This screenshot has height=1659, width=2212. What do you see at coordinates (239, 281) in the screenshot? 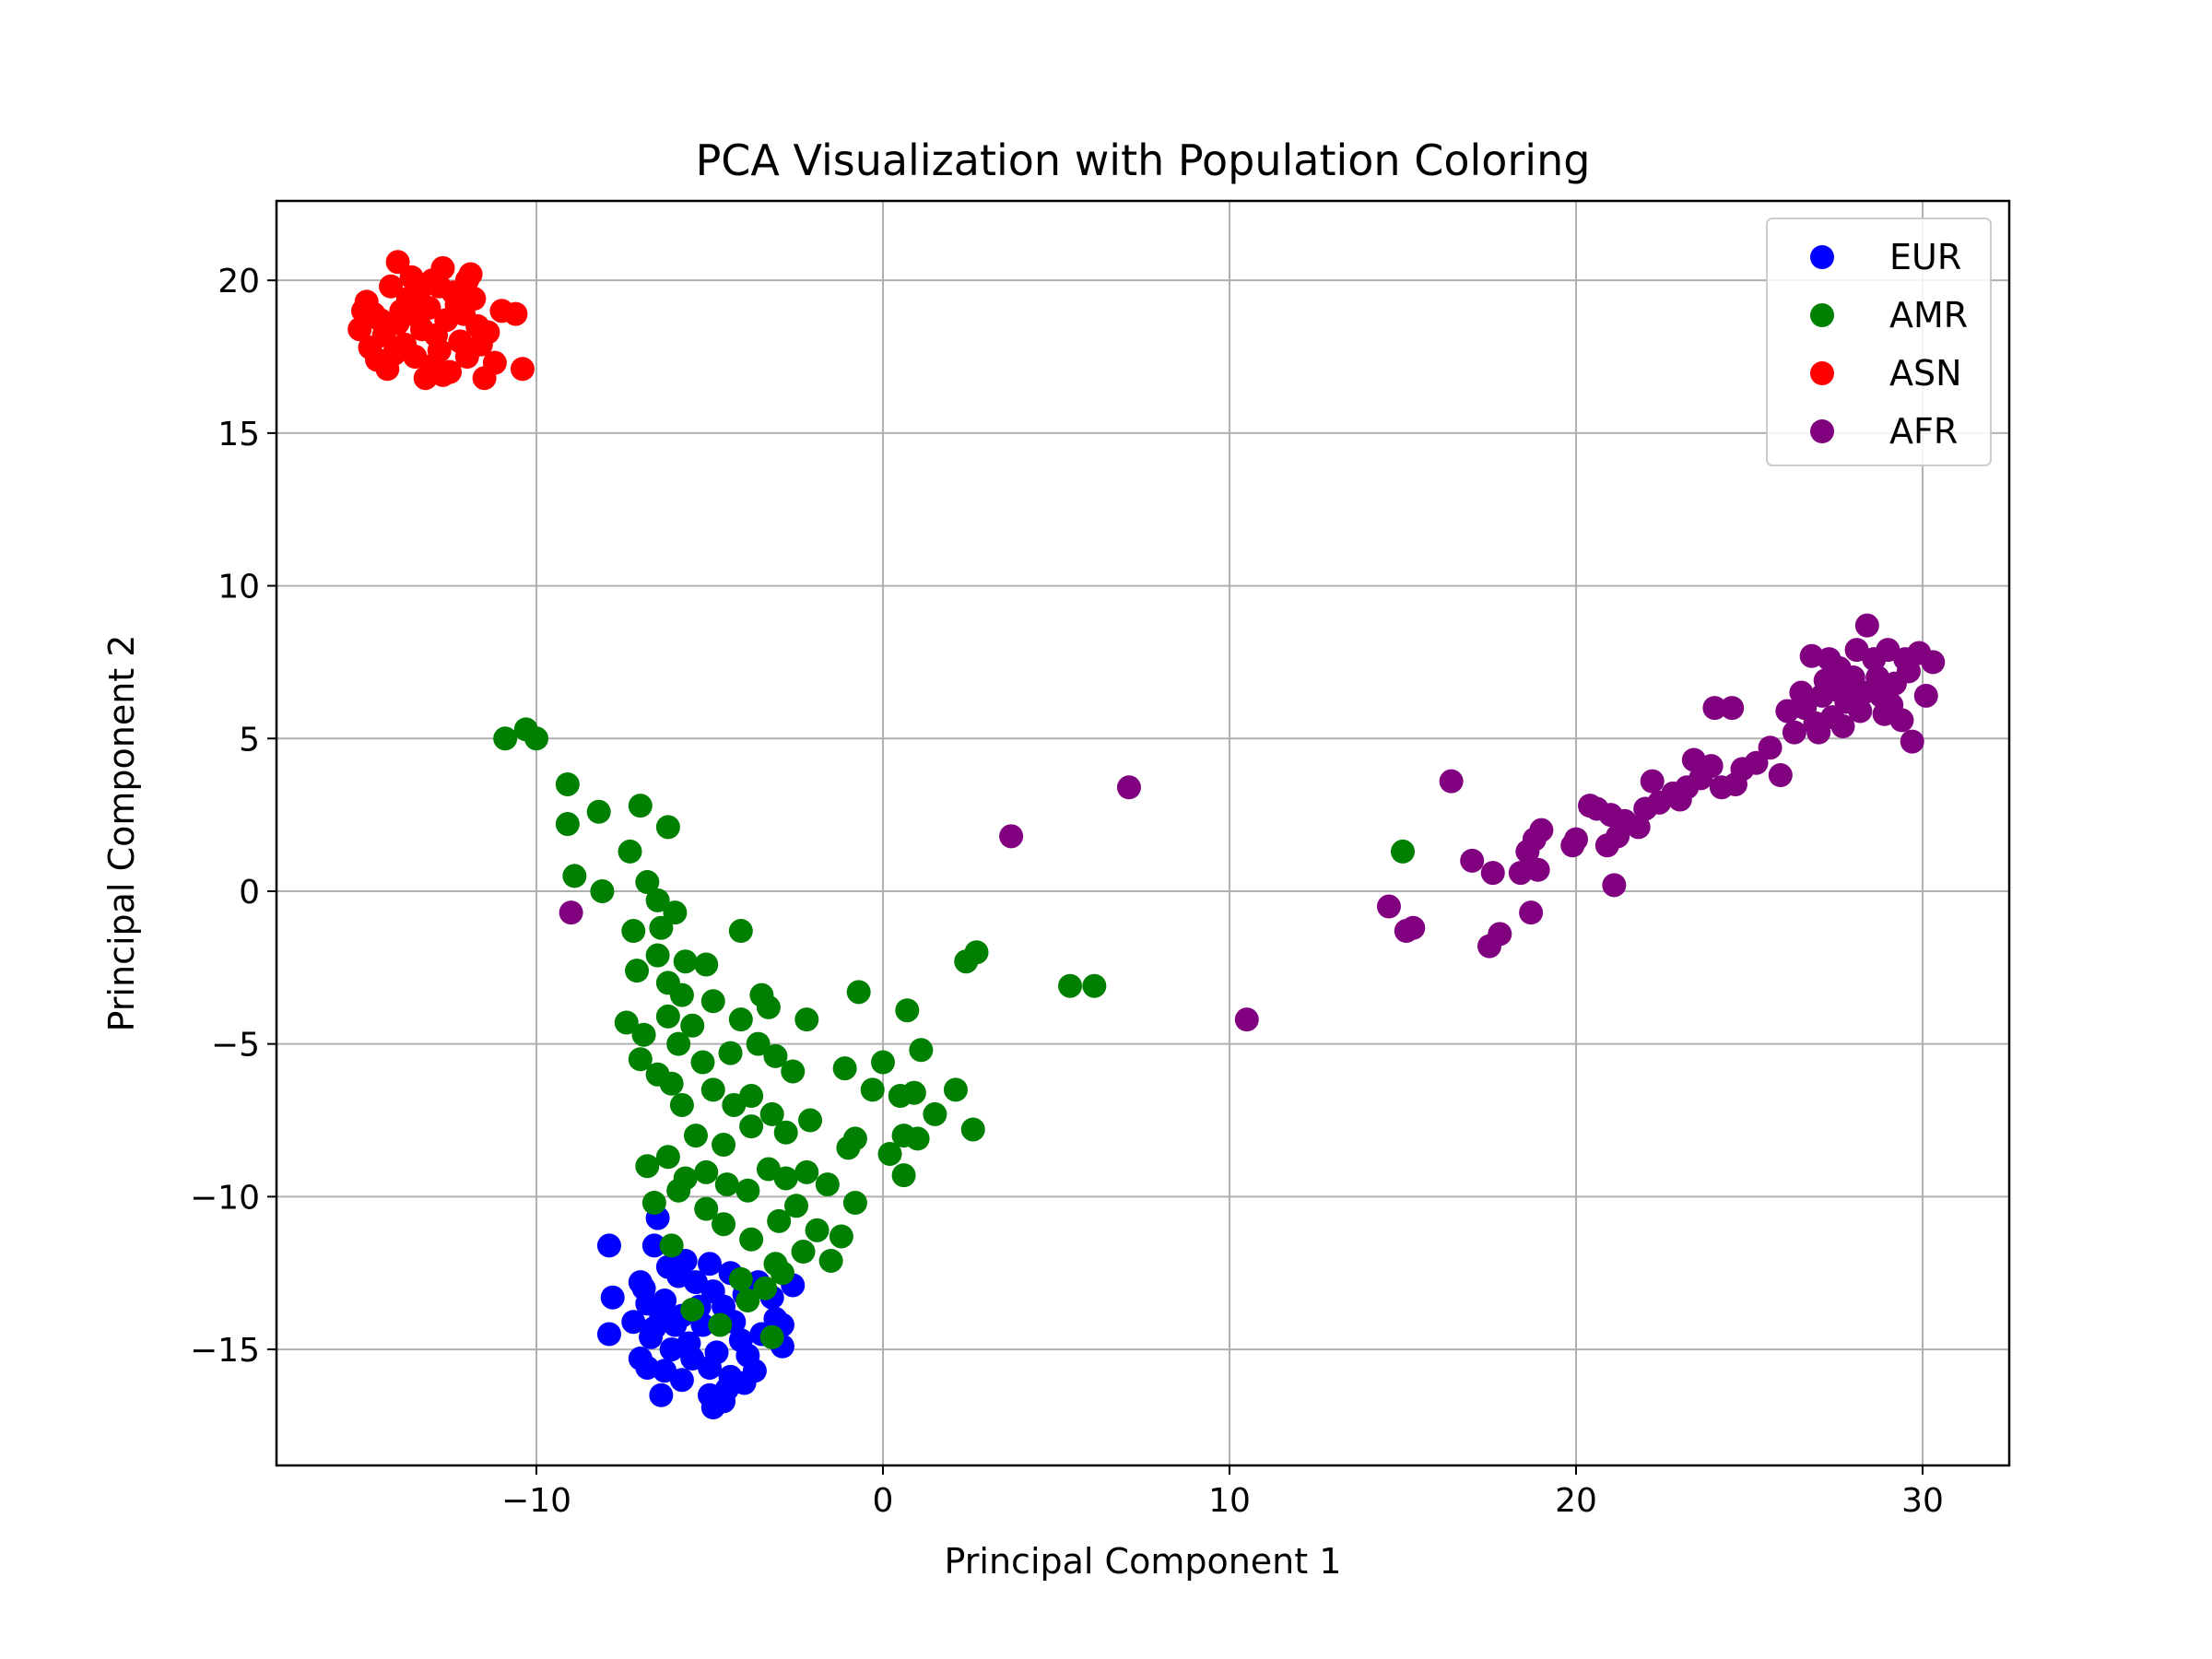
I see `y-tick-label: 20` at bounding box center [239, 281].